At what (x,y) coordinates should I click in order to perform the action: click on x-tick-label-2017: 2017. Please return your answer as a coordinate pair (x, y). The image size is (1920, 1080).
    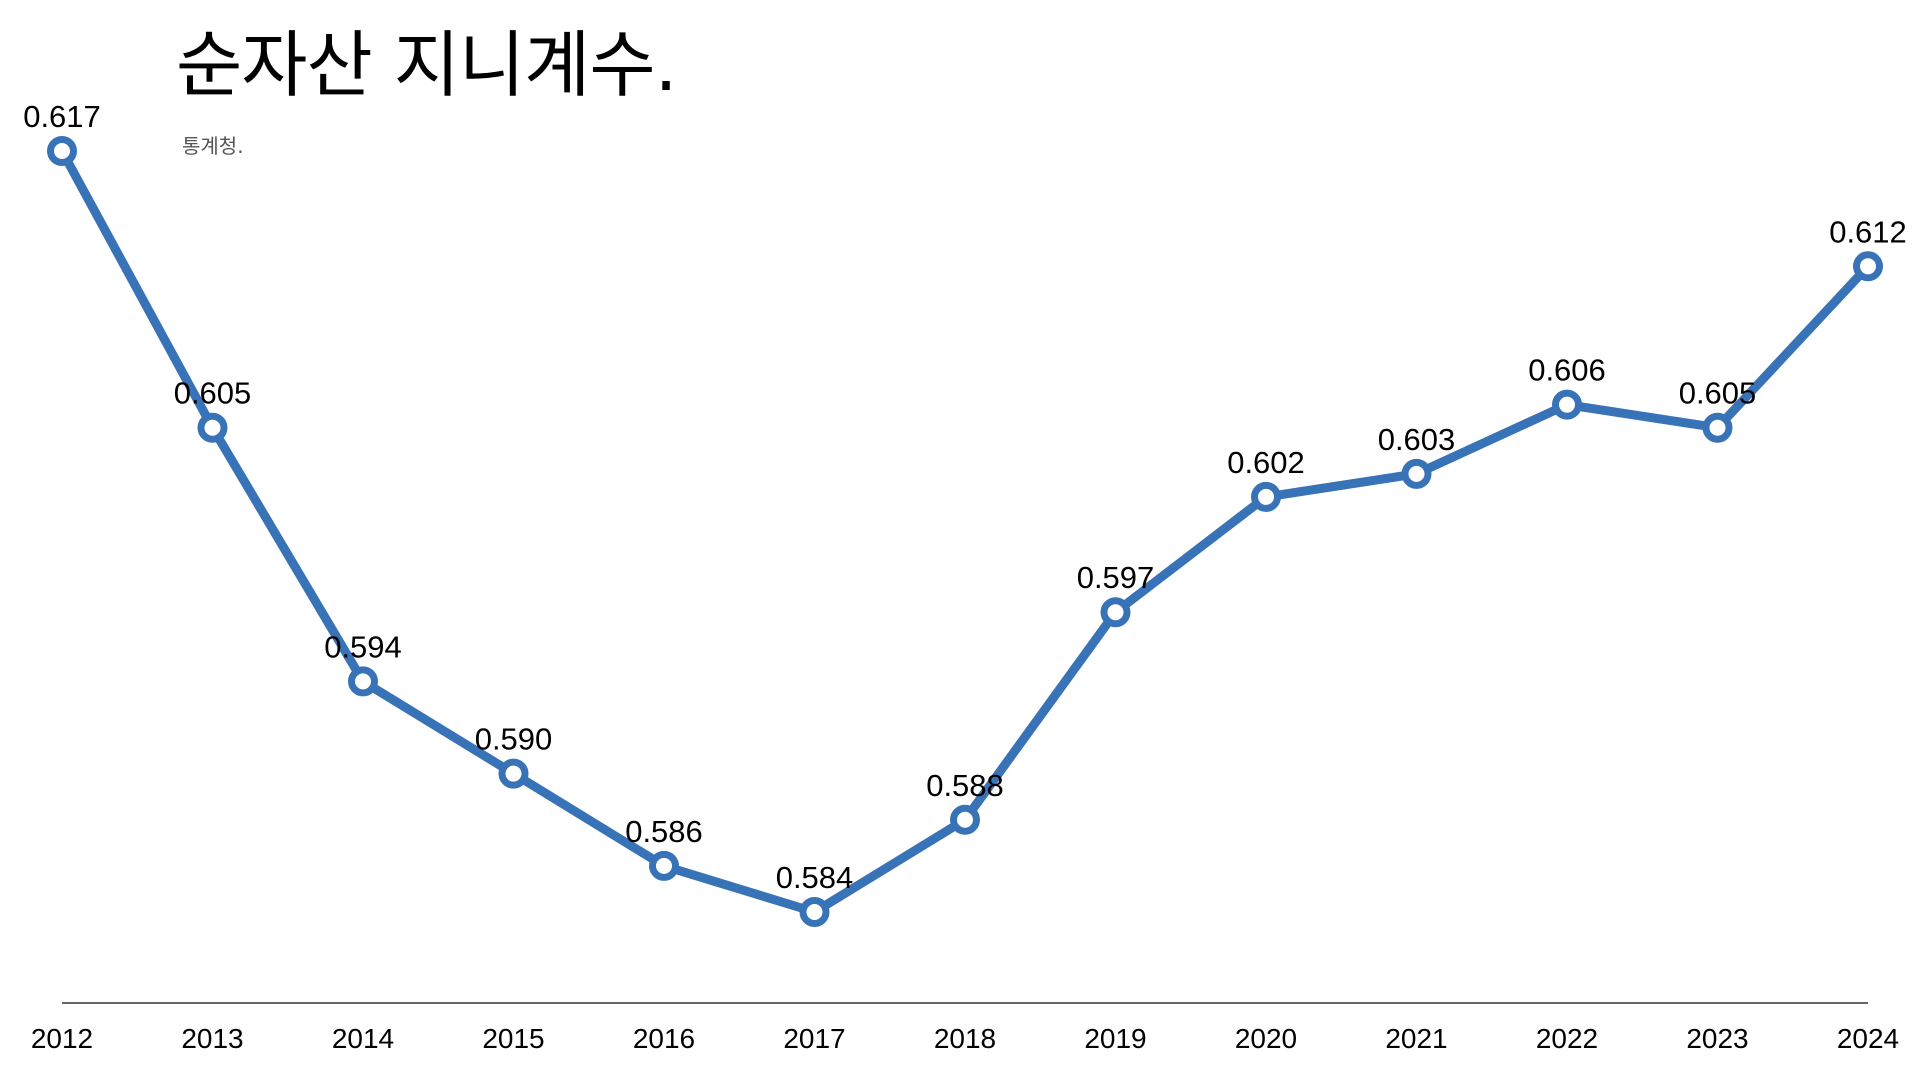
    Looking at the image, I should click on (814, 1038).